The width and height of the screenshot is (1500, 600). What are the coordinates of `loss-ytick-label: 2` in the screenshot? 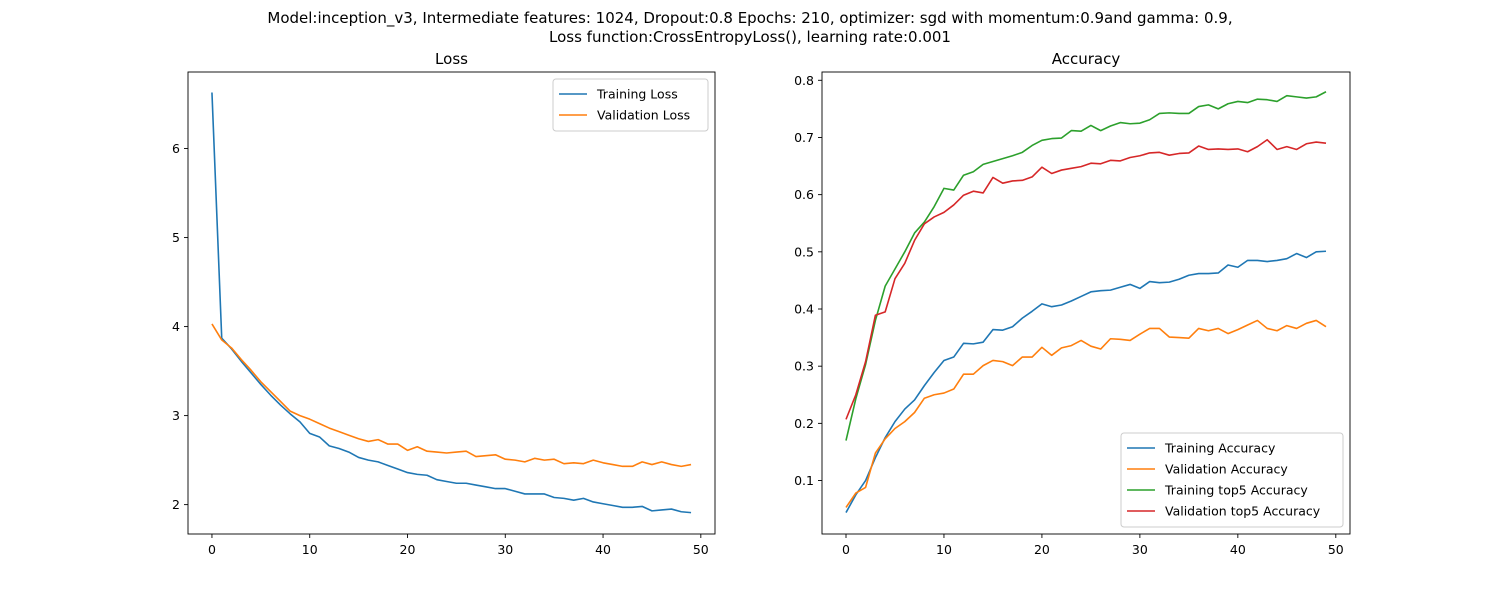 It's located at (176, 504).